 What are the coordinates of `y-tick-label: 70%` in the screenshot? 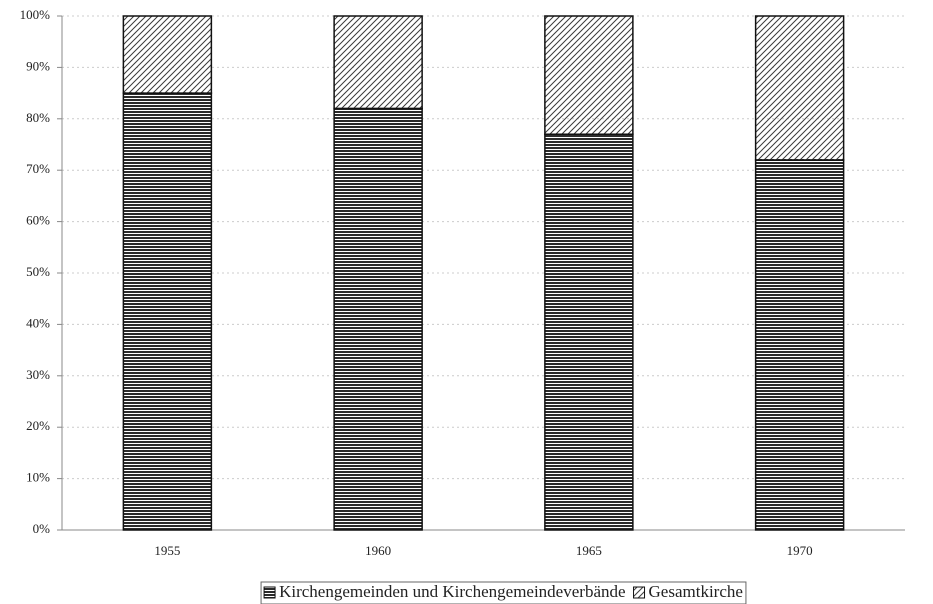 It's located at (38, 168).